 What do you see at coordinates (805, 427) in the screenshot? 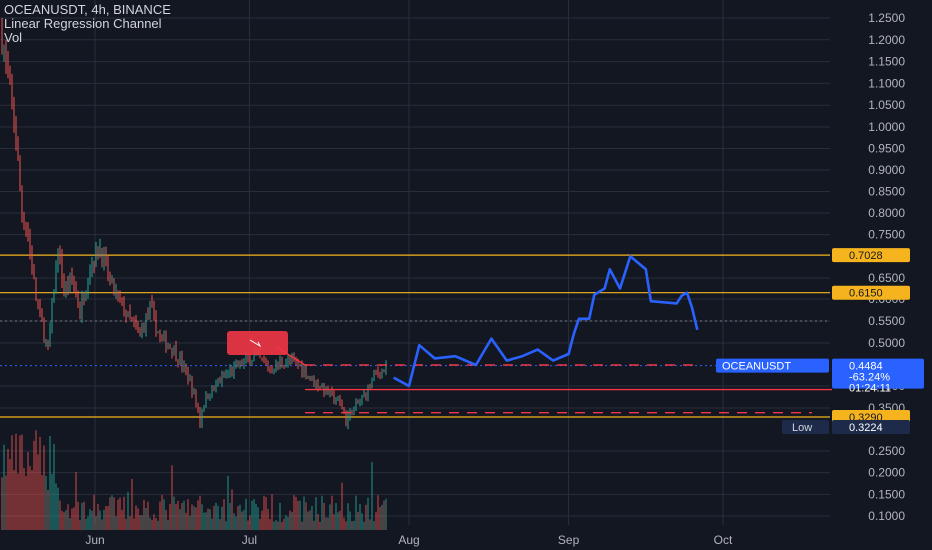
I see `low-label-bg` at bounding box center [805, 427].